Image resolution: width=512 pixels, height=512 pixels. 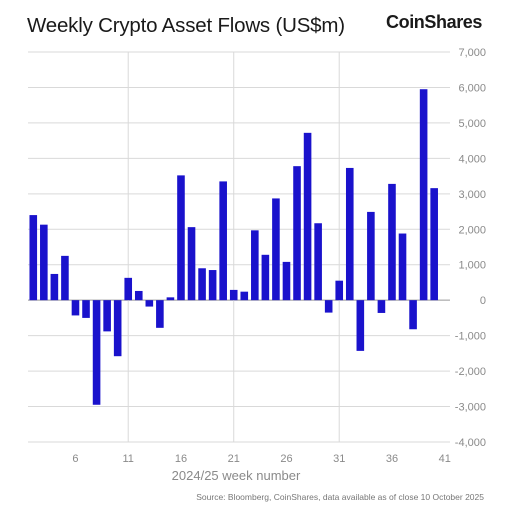 What do you see at coordinates (234, 459) in the screenshot?
I see `x-tick-label: 21` at bounding box center [234, 459].